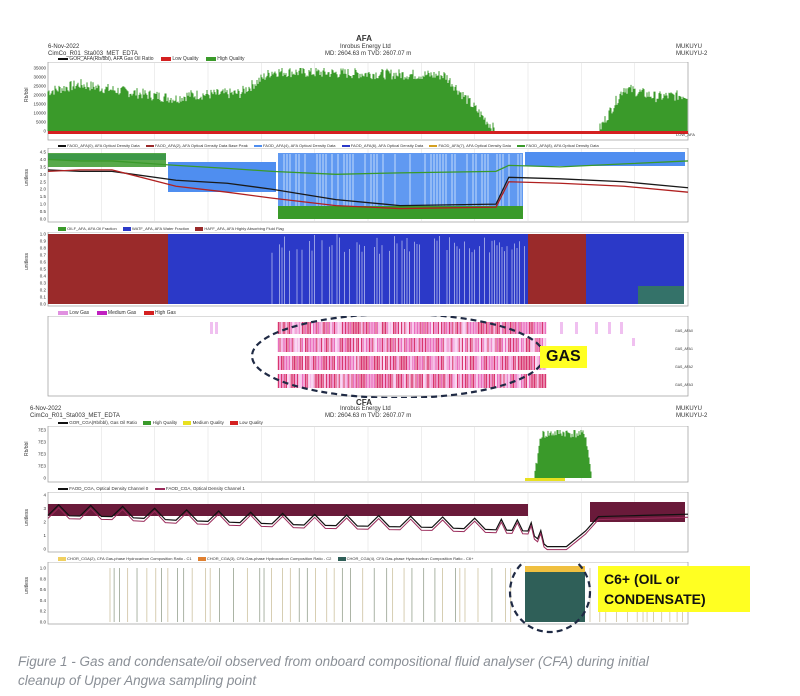  Describe the element at coordinates (43, 211) in the screenshot. I see `afa-od-ytick: 0.5` at that location.